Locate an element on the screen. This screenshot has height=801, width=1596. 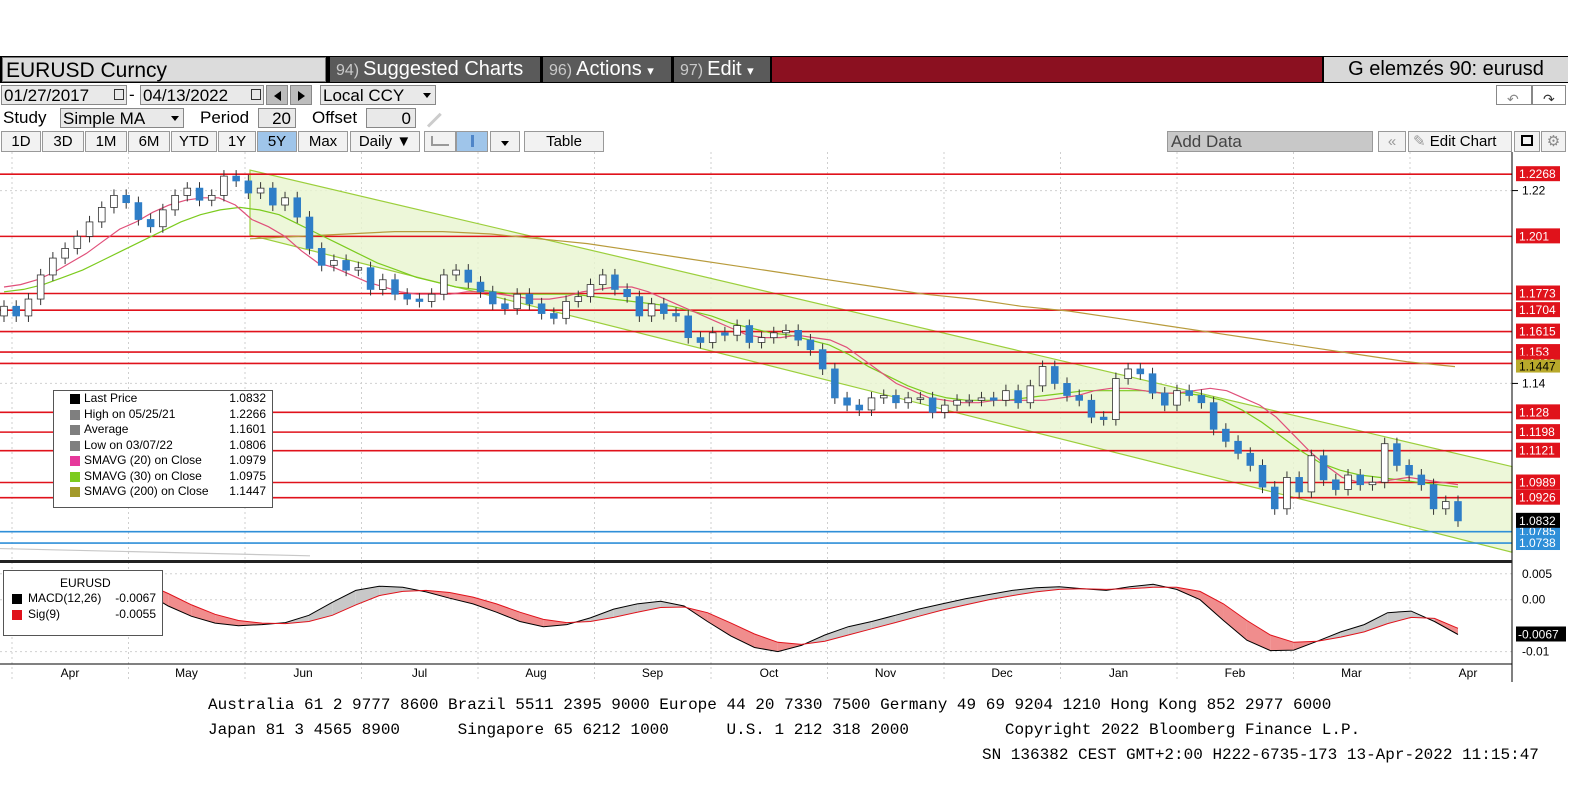
frequency-select: Daily ▼ is located at coordinates (385, 141).